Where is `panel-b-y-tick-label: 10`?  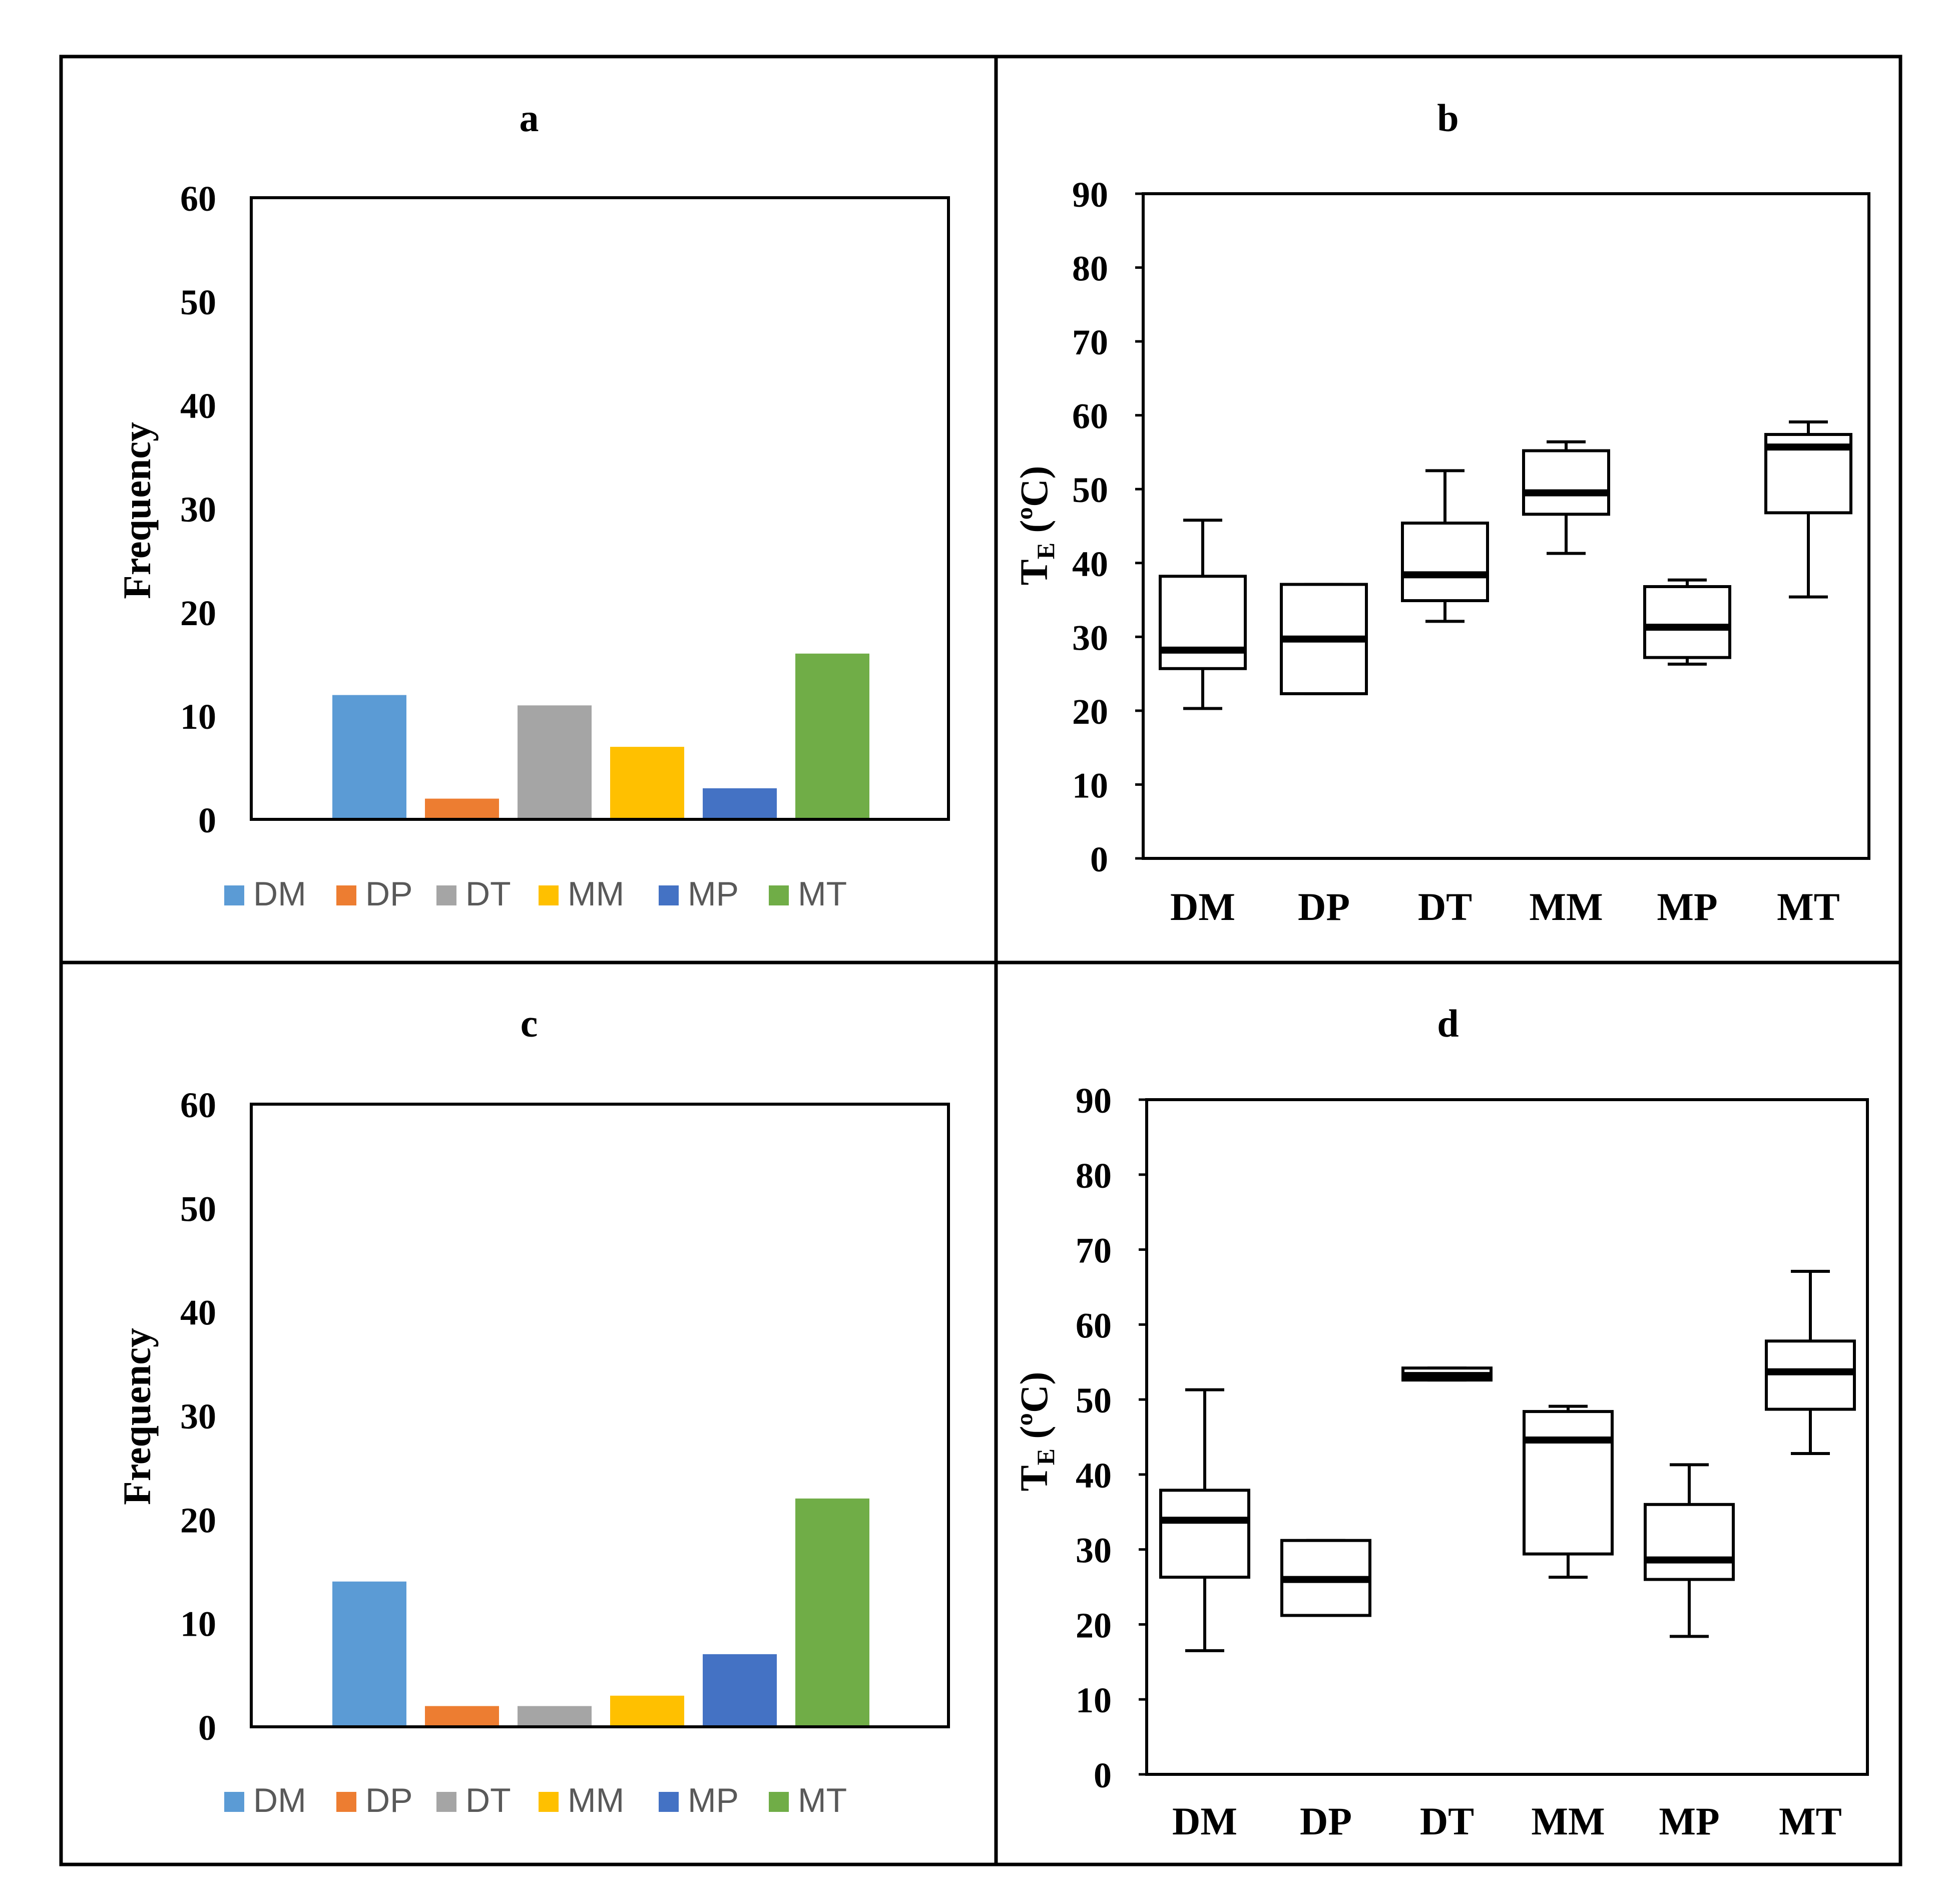
panel-b-y-tick-label: 10 is located at coordinates (1090, 785).